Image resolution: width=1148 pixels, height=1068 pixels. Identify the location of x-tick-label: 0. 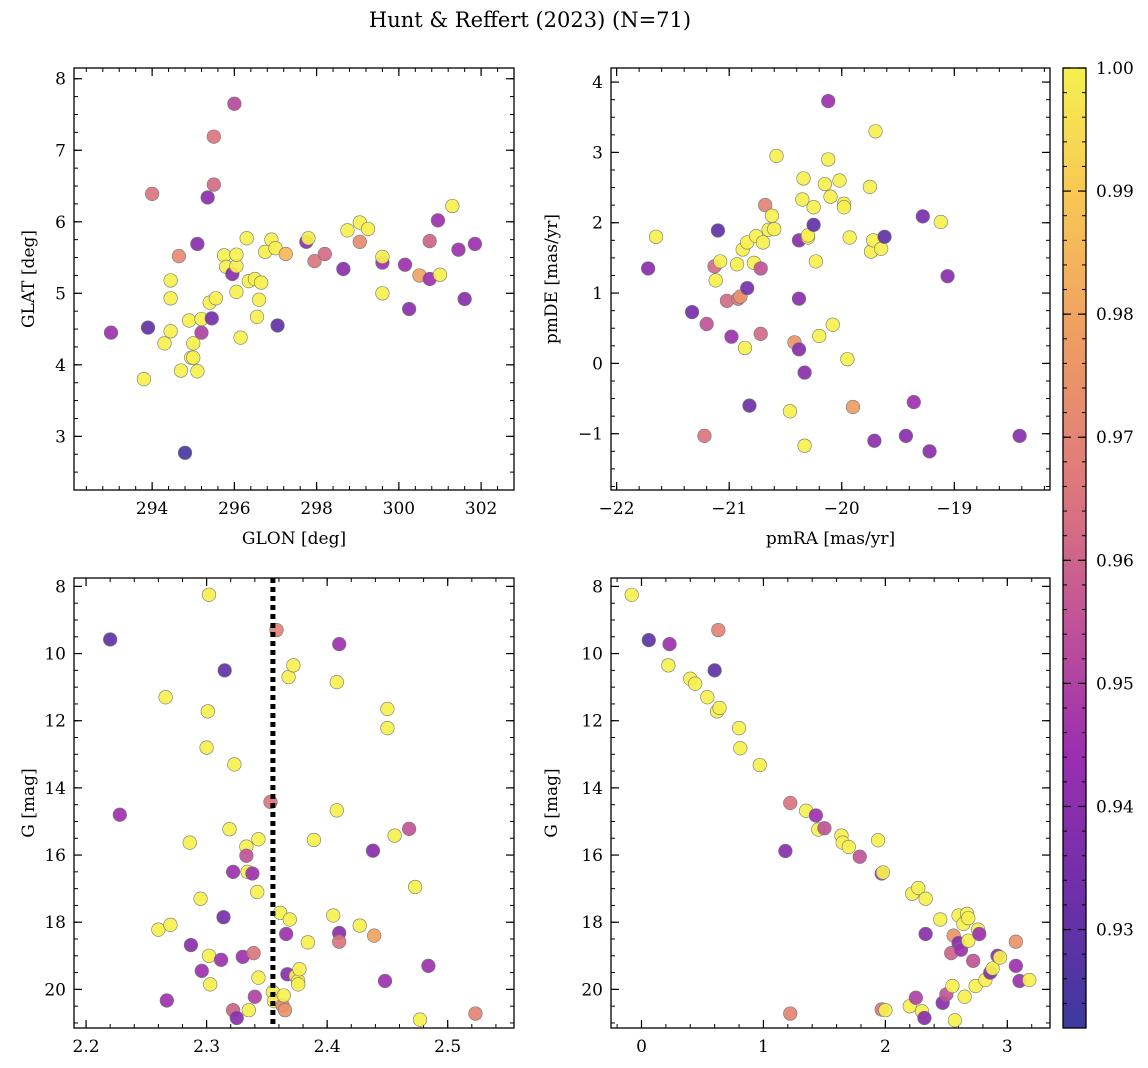
(641, 1047).